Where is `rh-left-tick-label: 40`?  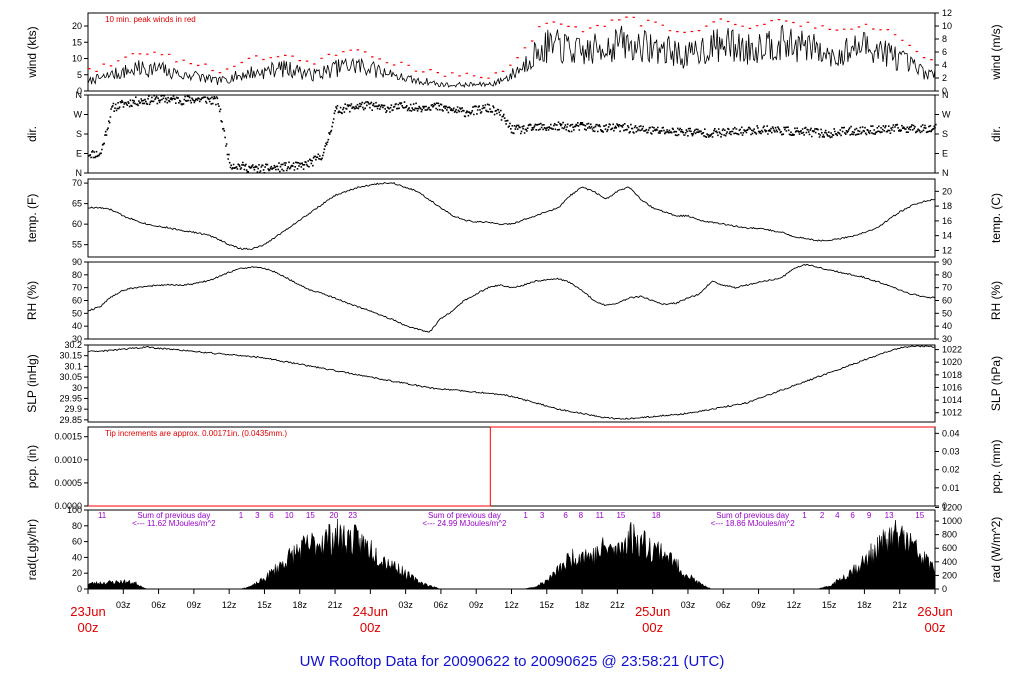 rh-left-tick-label: 40 is located at coordinates (77, 326).